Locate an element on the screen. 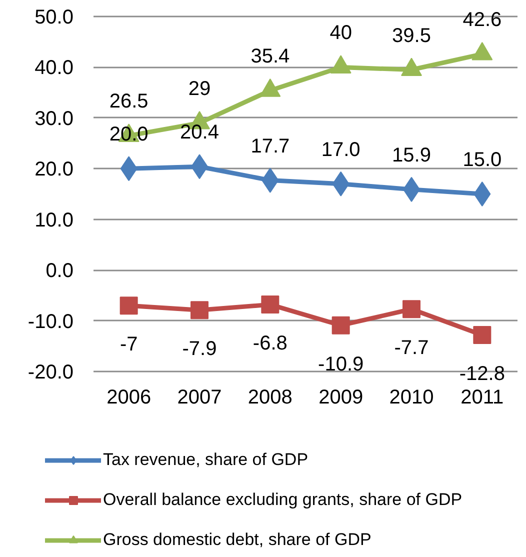  data-label: 39.5 is located at coordinates (411, 35).